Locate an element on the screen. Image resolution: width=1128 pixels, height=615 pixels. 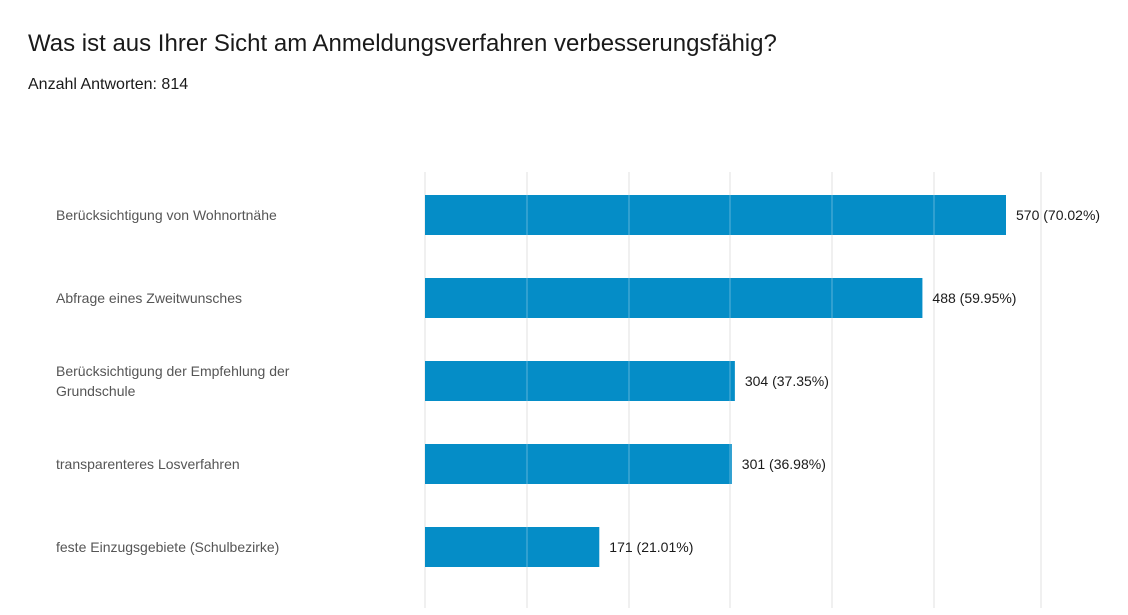
value-label: 570 (70.02%) is located at coordinates (1058, 215).